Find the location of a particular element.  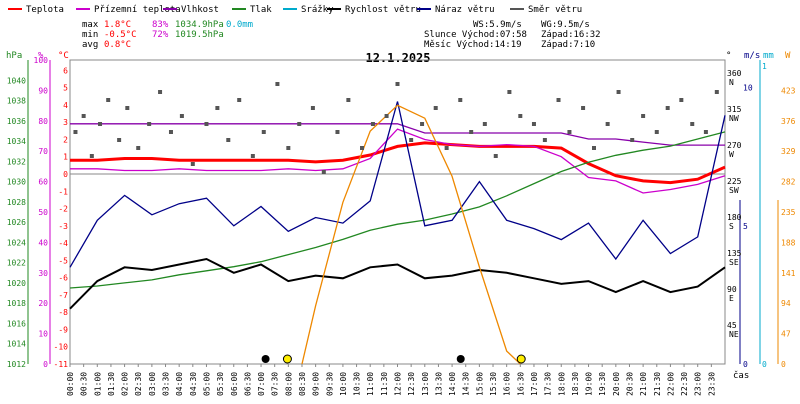

temp-tick-3: -8 is located at coordinates (63, 312).